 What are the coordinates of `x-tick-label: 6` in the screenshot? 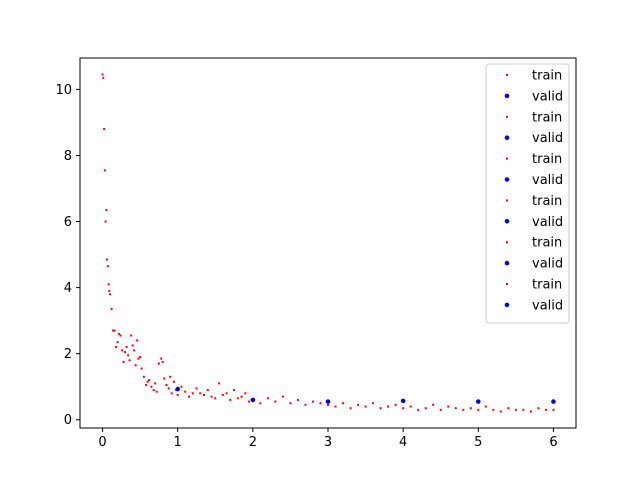 It's located at (553, 442).